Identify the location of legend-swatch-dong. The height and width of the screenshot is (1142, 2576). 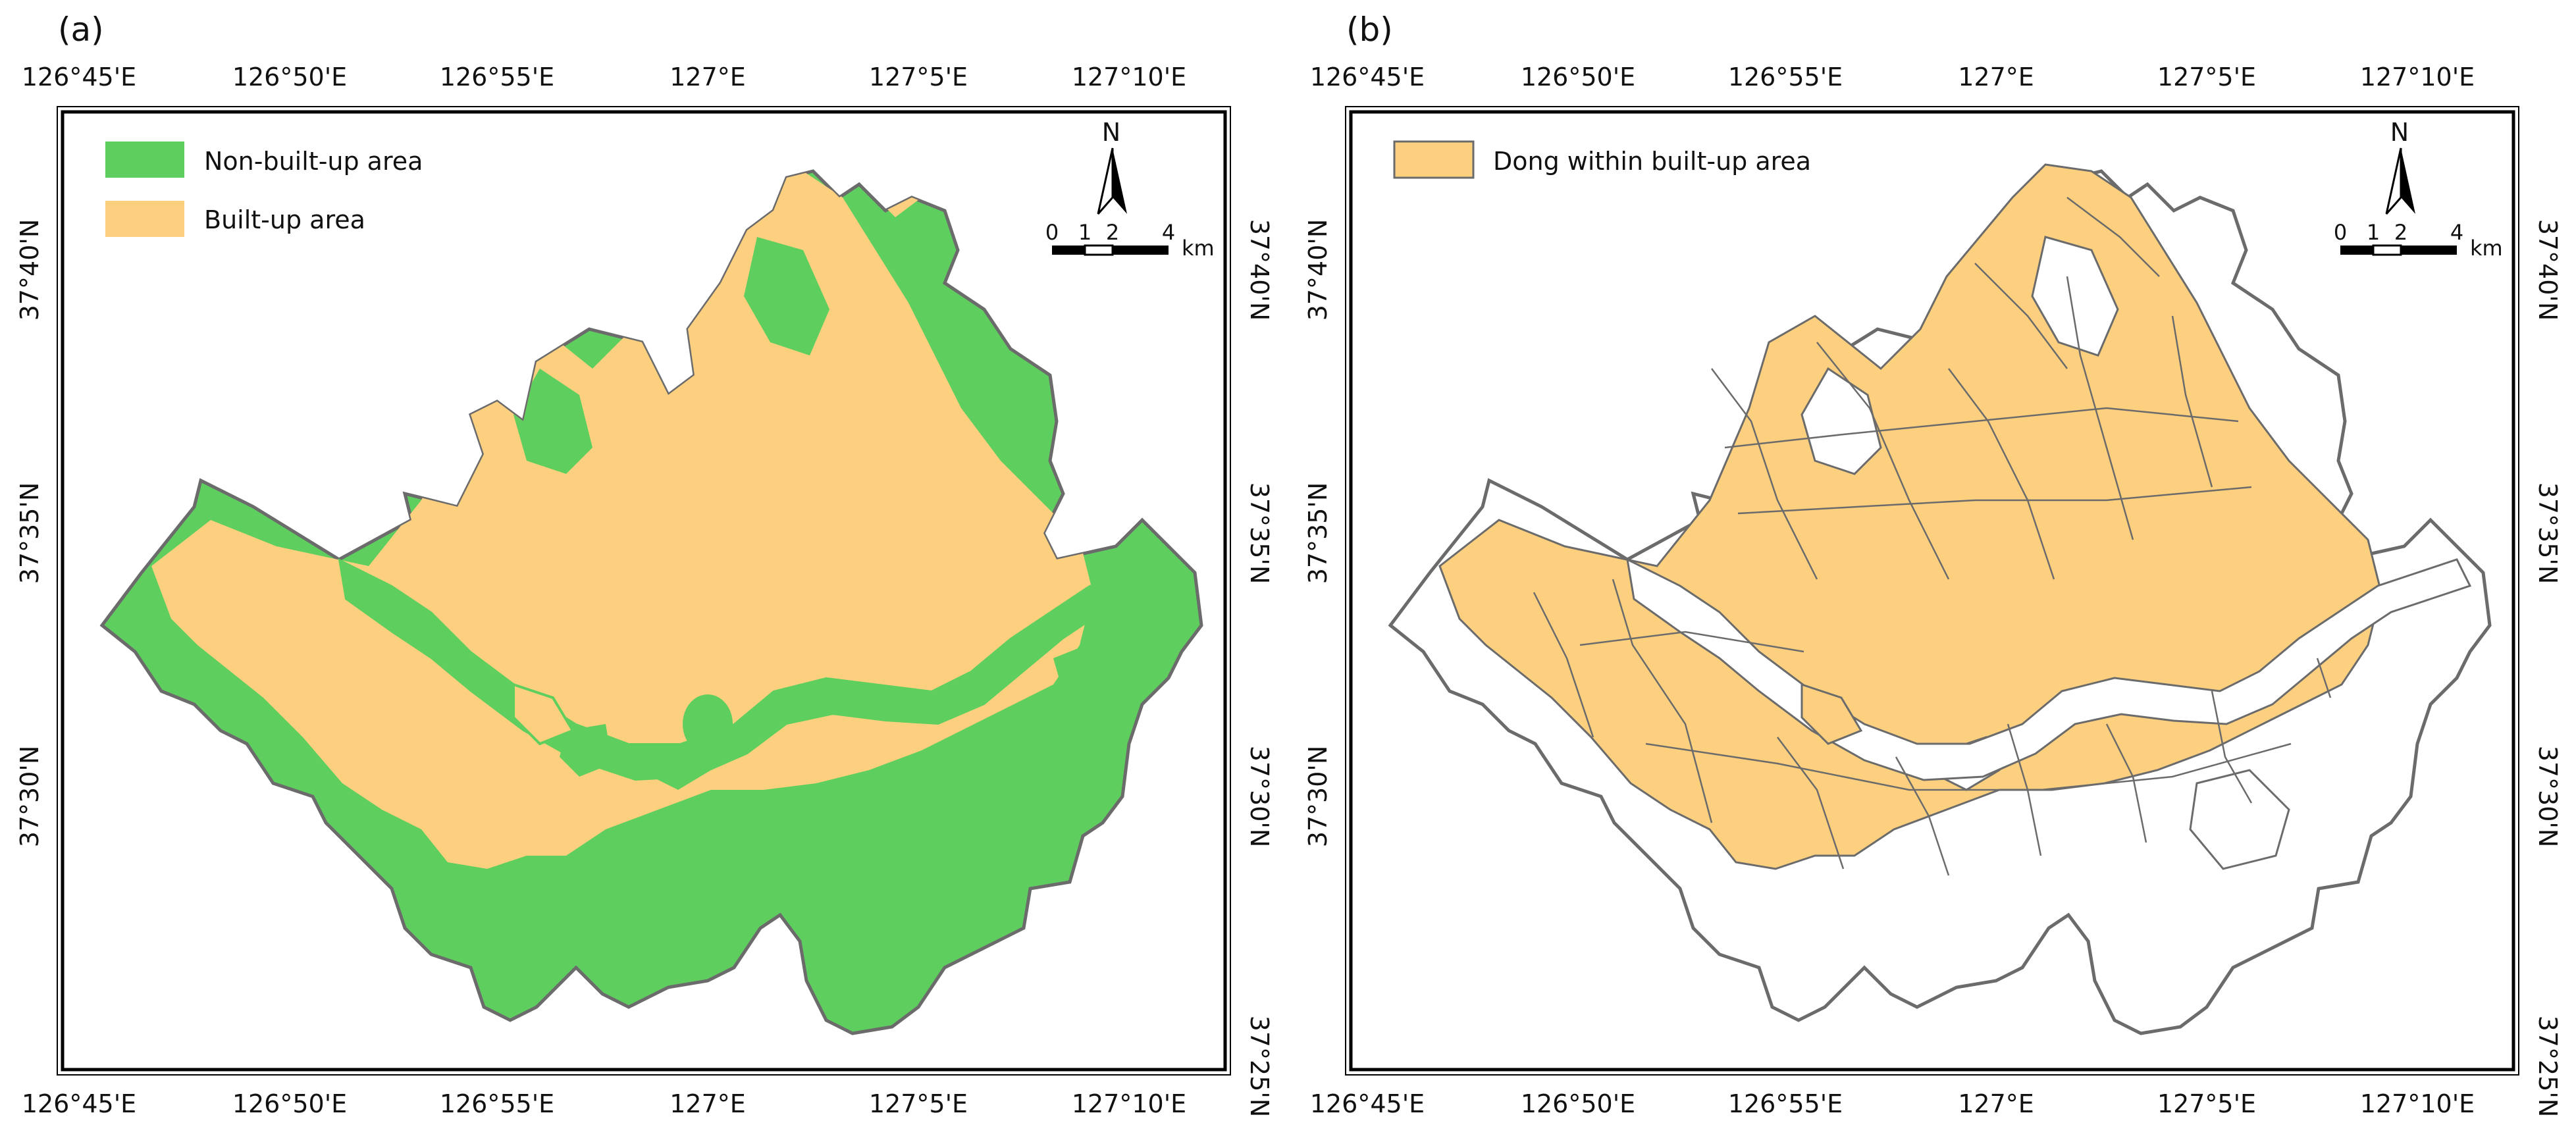
(1434, 160).